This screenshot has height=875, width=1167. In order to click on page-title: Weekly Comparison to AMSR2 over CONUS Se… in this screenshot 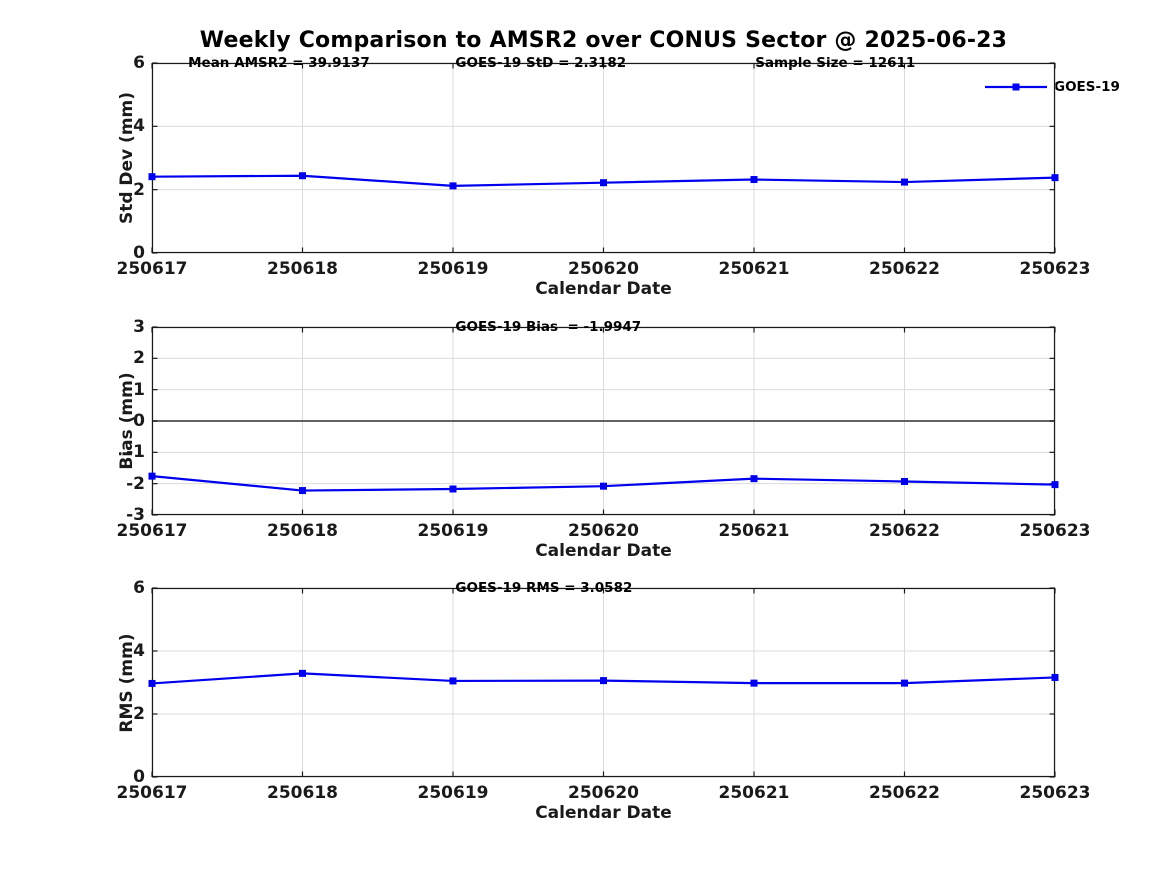, I will do `click(603, 40)`.